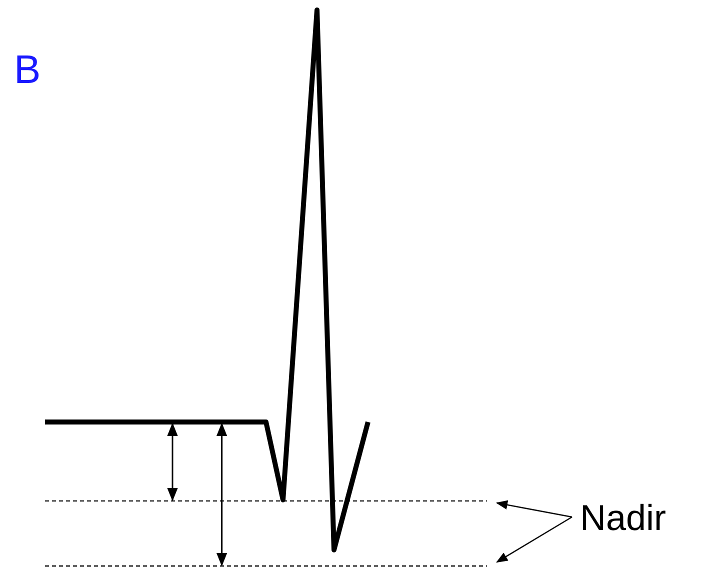  I want to click on text: B, so click(27, 70).